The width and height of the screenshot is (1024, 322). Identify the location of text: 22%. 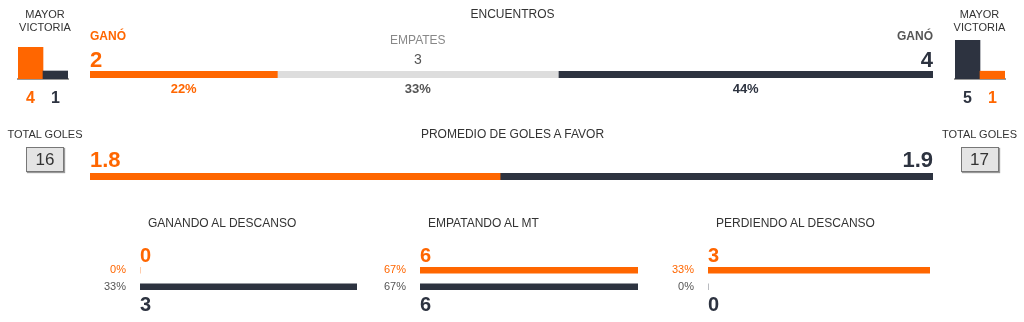
(184, 88).